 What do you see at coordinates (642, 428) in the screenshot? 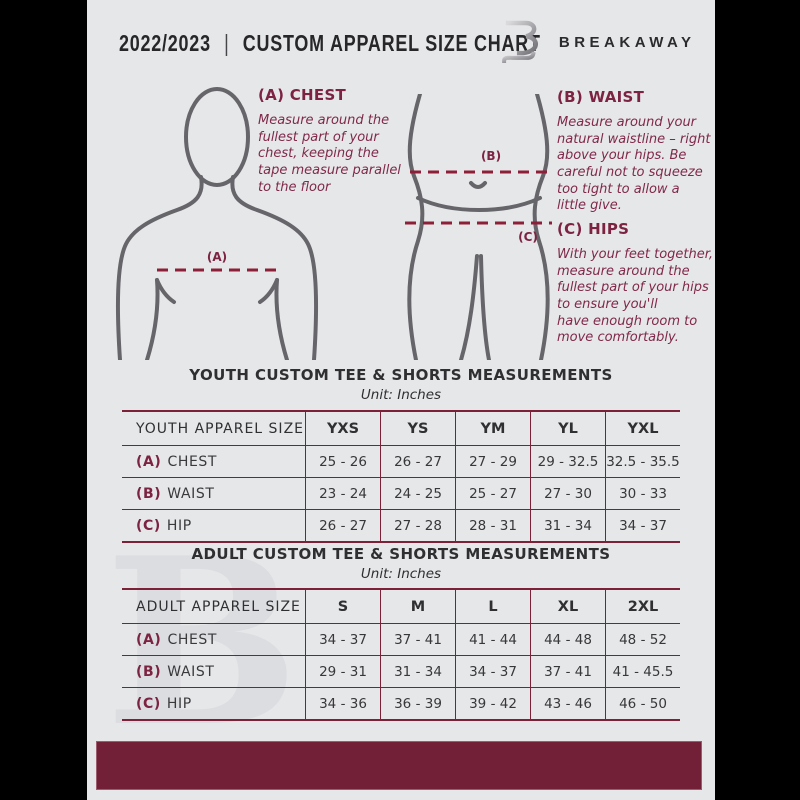
I see `column-header: YXL` at bounding box center [642, 428].